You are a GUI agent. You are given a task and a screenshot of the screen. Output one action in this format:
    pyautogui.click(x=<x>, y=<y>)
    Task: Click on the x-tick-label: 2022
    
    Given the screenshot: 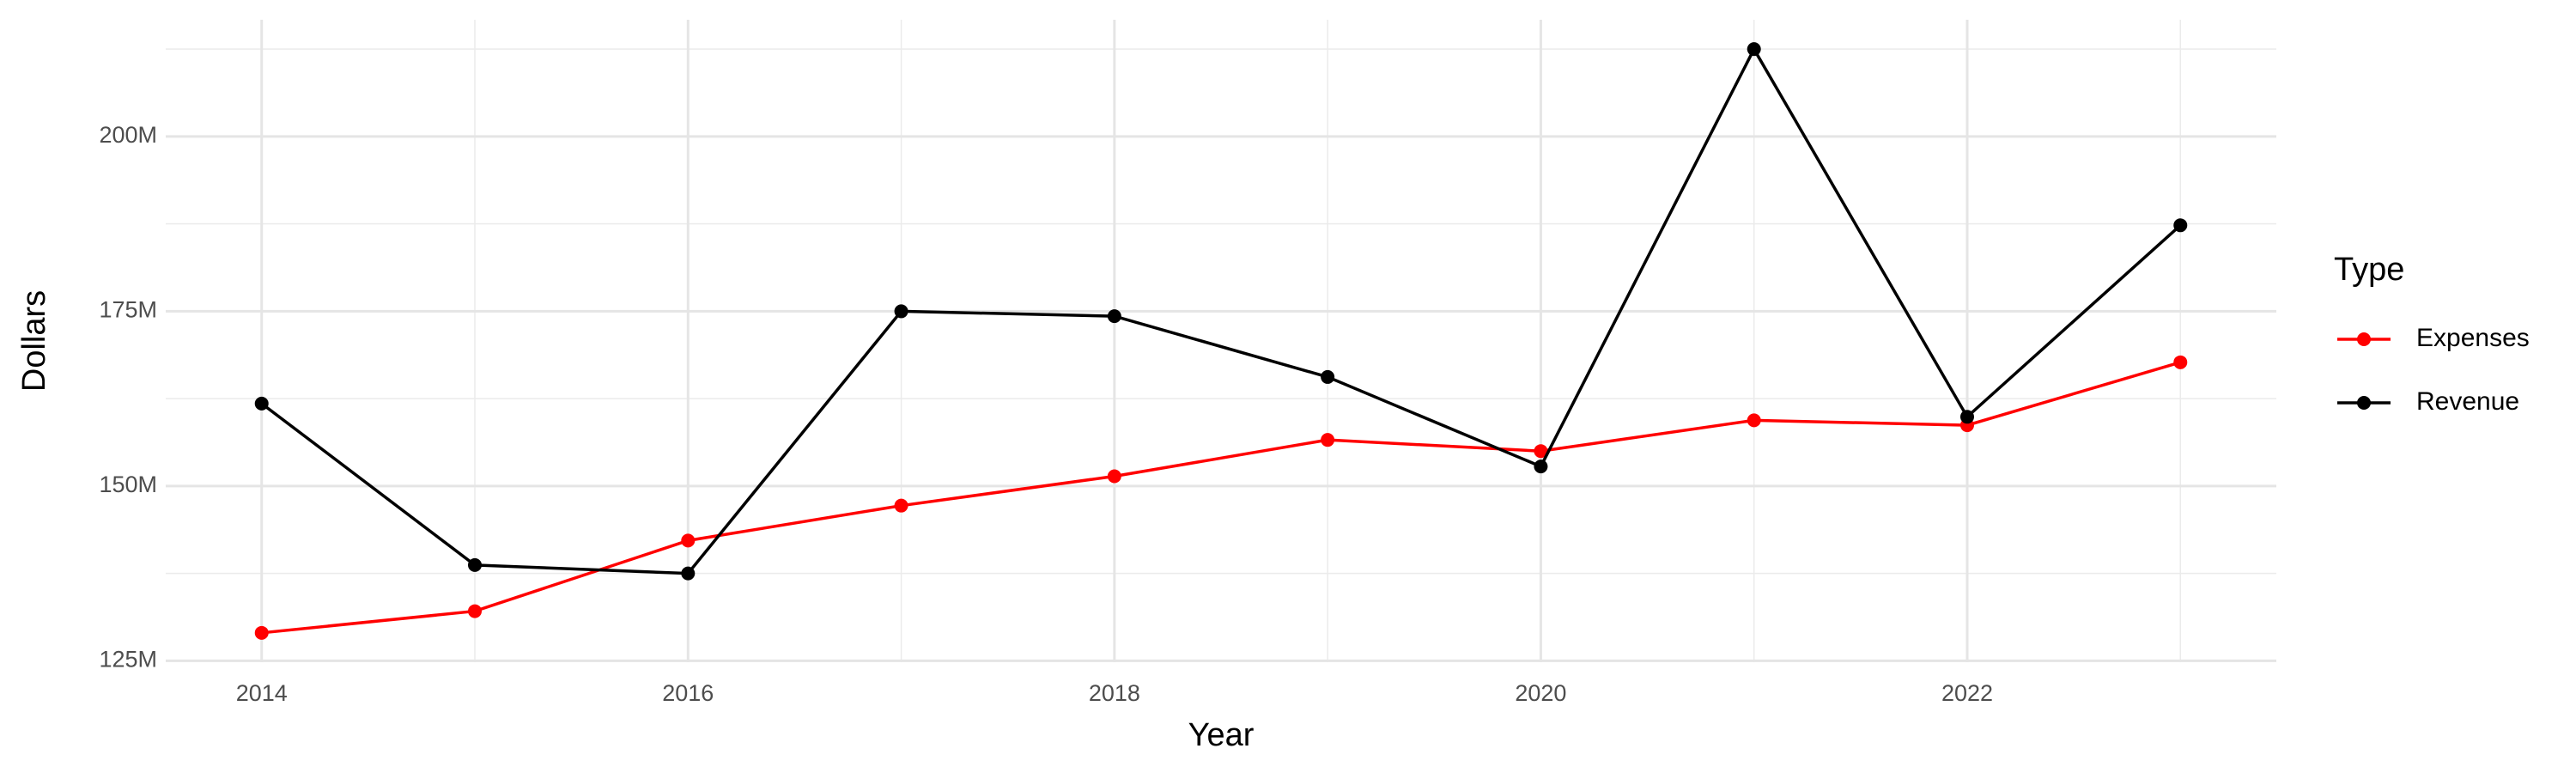 What is the action you would take?
    pyautogui.click(x=1967, y=693)
    